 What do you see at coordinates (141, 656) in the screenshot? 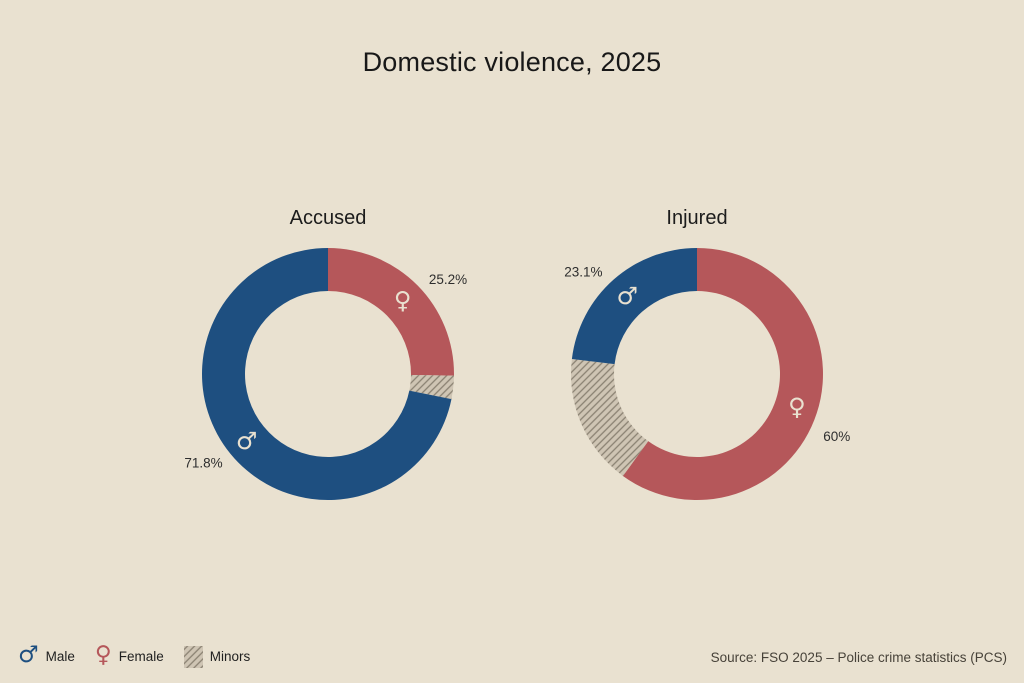
I see `legend-label-female: Female` at bounding box center [141, 656].